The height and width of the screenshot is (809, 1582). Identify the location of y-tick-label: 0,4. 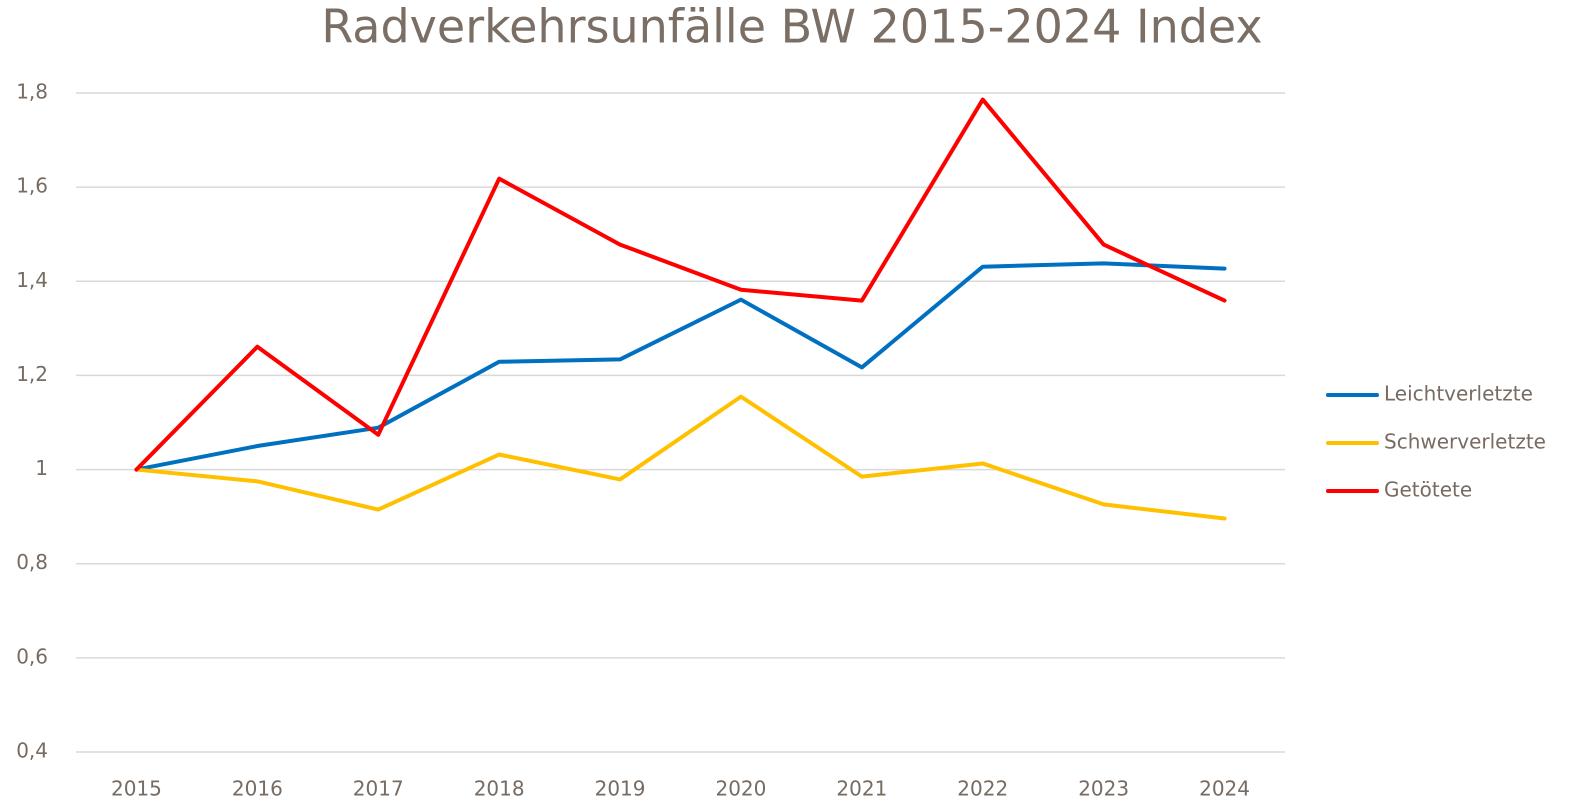
(32, 751).